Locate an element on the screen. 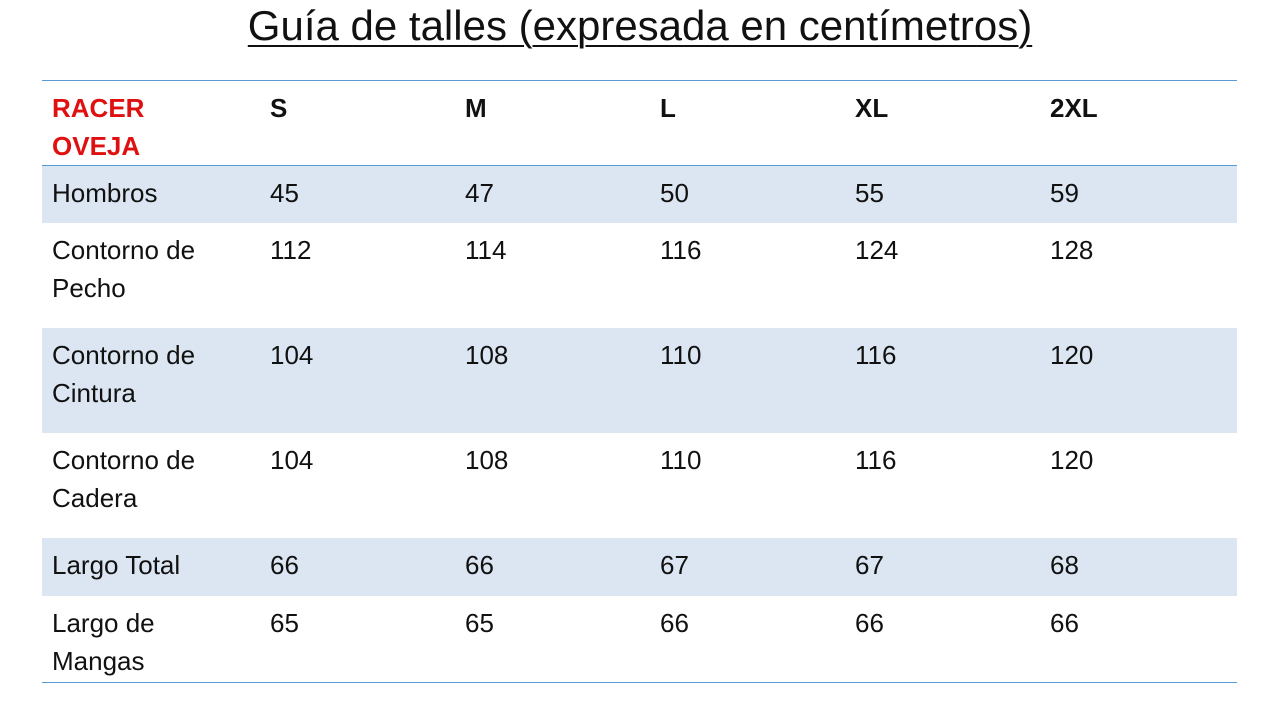 The height and width of the screenshot is (720, 1280). row-label: Largo Total is located at coordinates (116, 564).